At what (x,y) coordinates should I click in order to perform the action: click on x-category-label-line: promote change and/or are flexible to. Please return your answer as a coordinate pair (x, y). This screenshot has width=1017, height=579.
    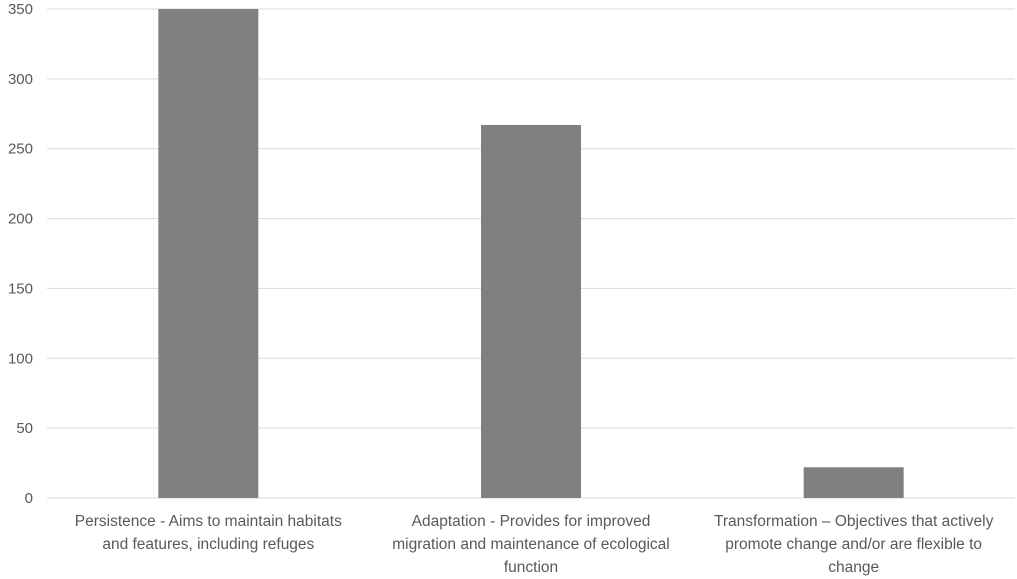
    Looking at the image, I should click on (854, 544).